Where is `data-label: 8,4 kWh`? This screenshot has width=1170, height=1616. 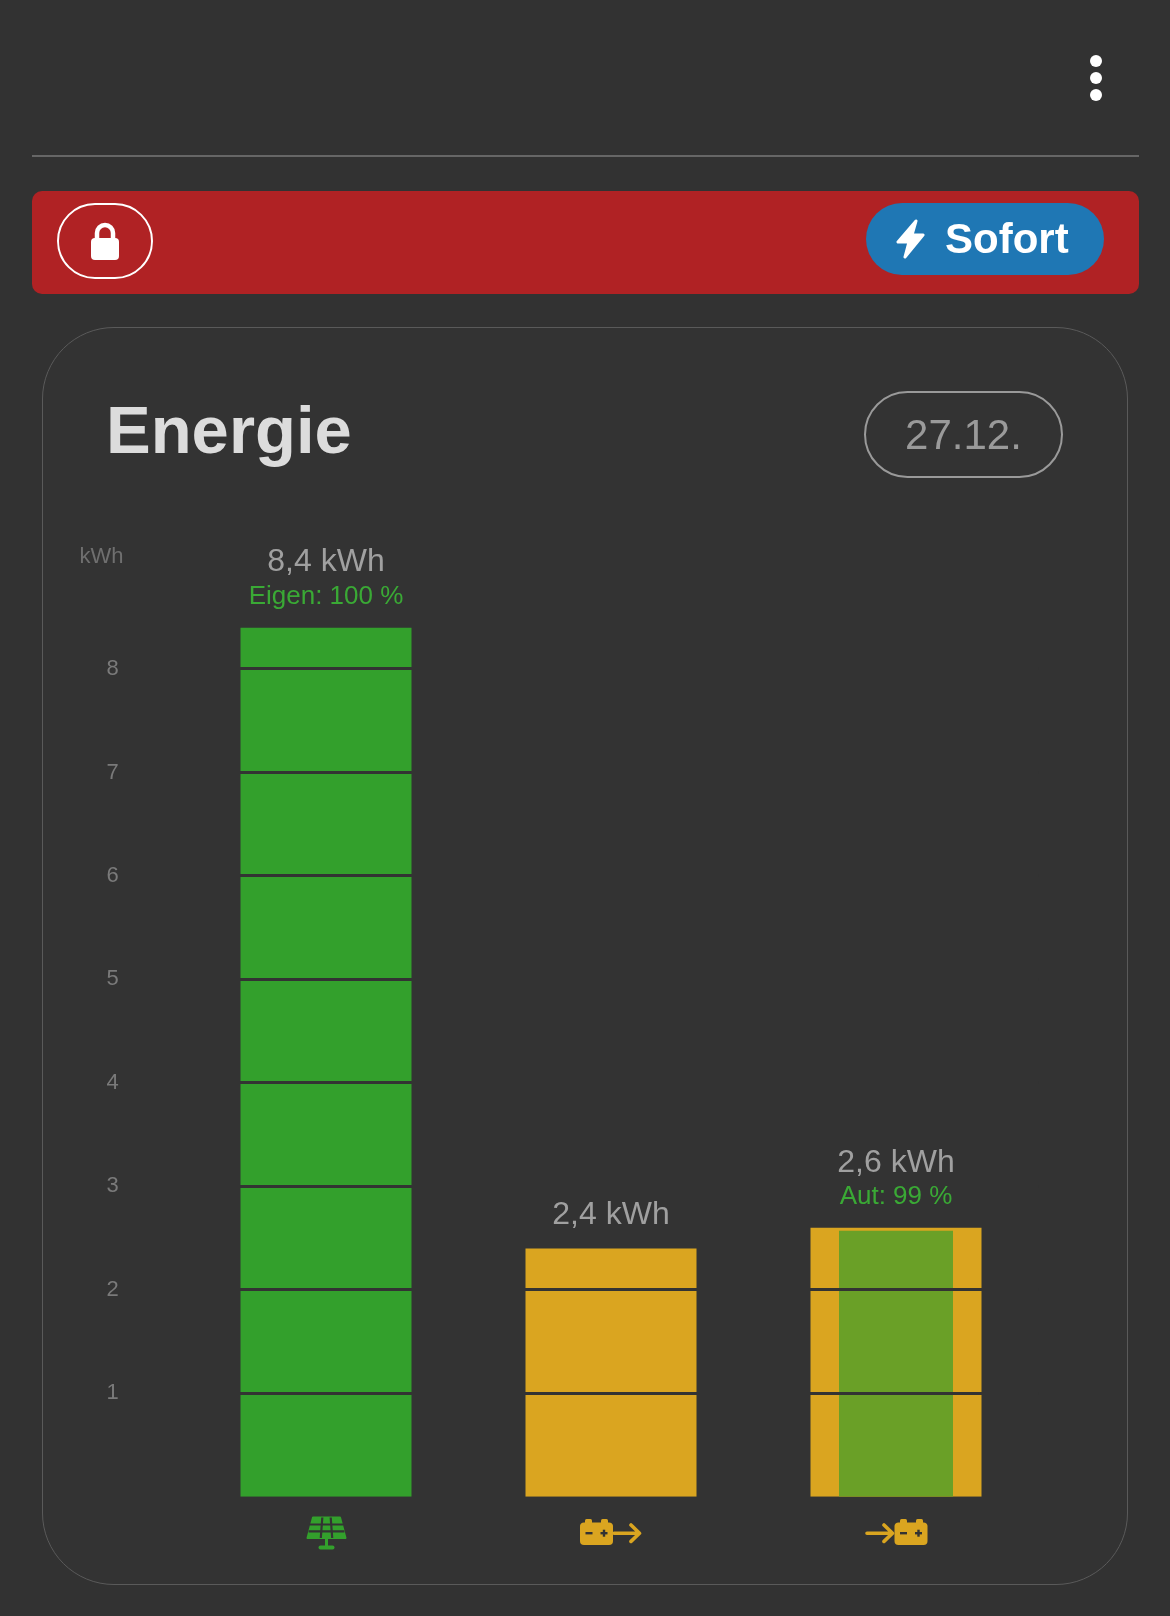 data-label: 8,4 kWh is located at coordinates (326, 560).